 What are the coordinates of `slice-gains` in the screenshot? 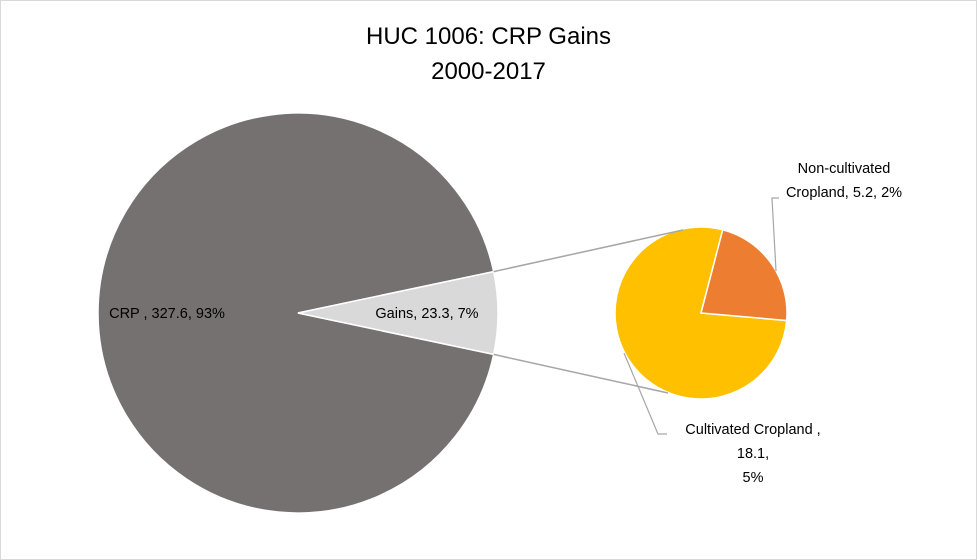 It's located at (398, 313).